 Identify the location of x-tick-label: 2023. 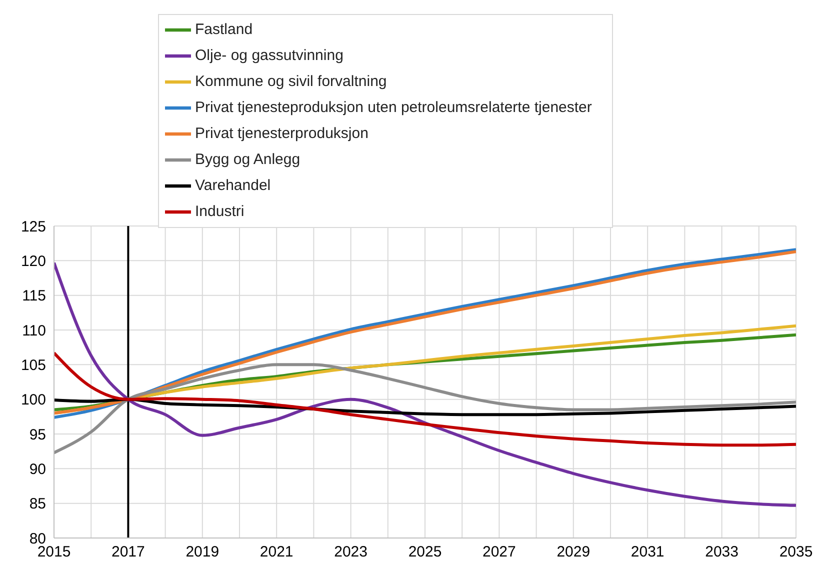
(351, 552).